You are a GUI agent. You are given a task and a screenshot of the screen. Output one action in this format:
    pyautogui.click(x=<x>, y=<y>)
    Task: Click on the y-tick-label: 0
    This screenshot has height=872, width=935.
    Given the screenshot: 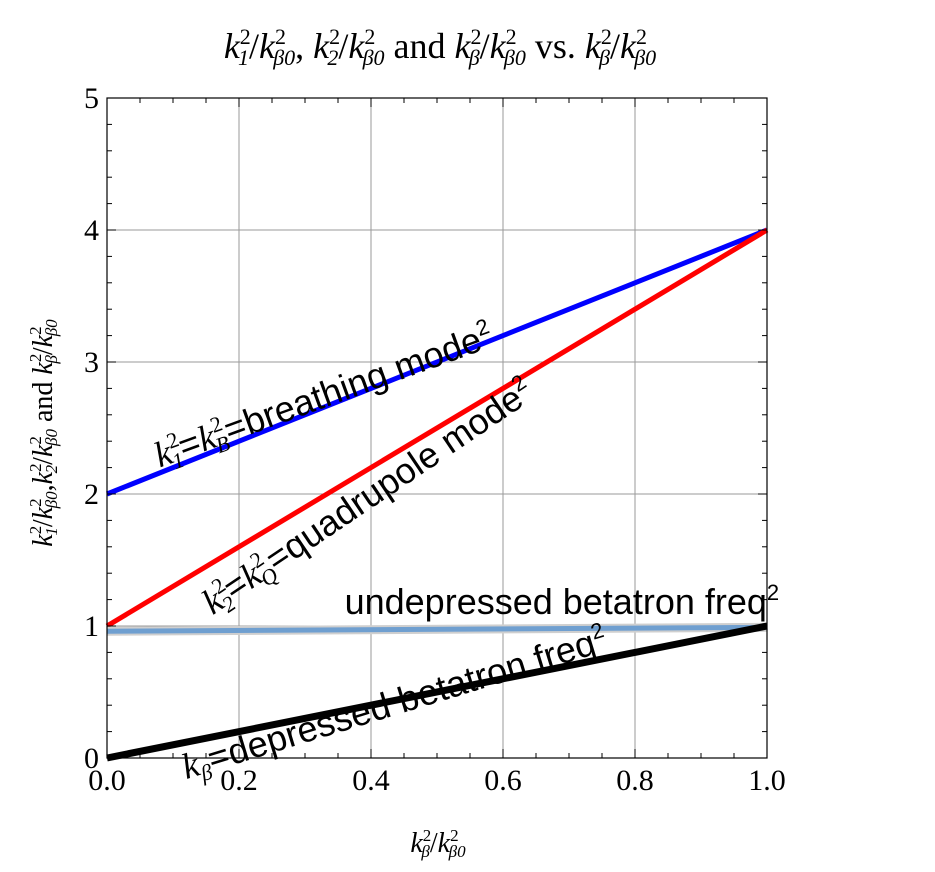 What is the action you would take?
    pyautogui.click(x=91, y=758)
    